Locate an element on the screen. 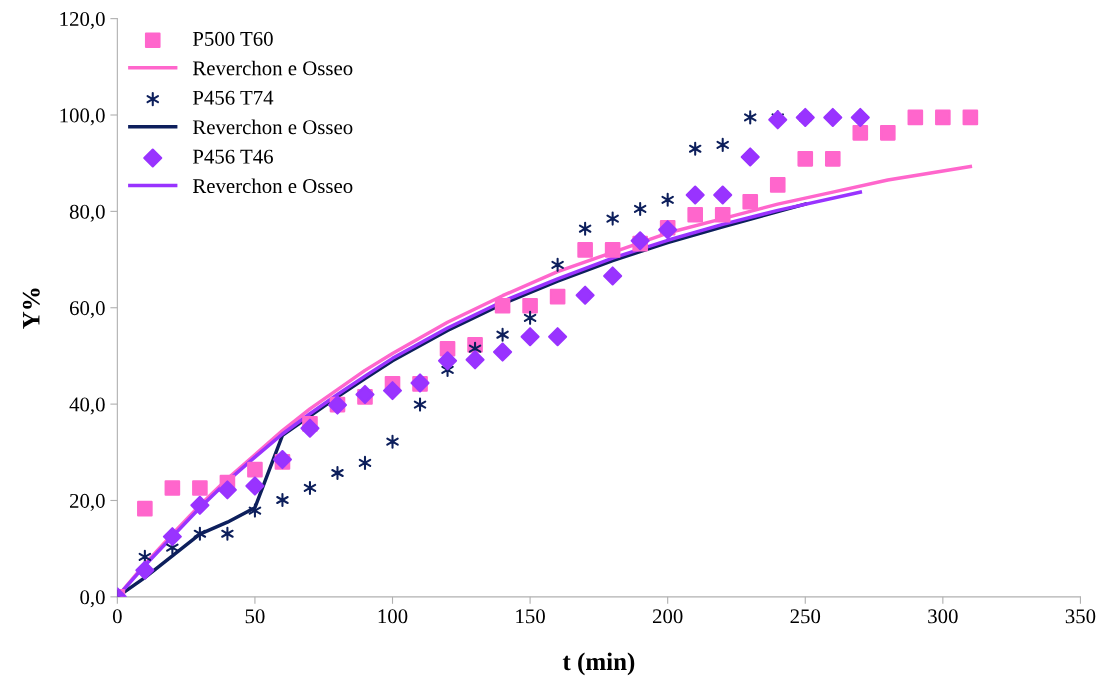  x-tick-label: 250 is located at coordinates (805, 616).